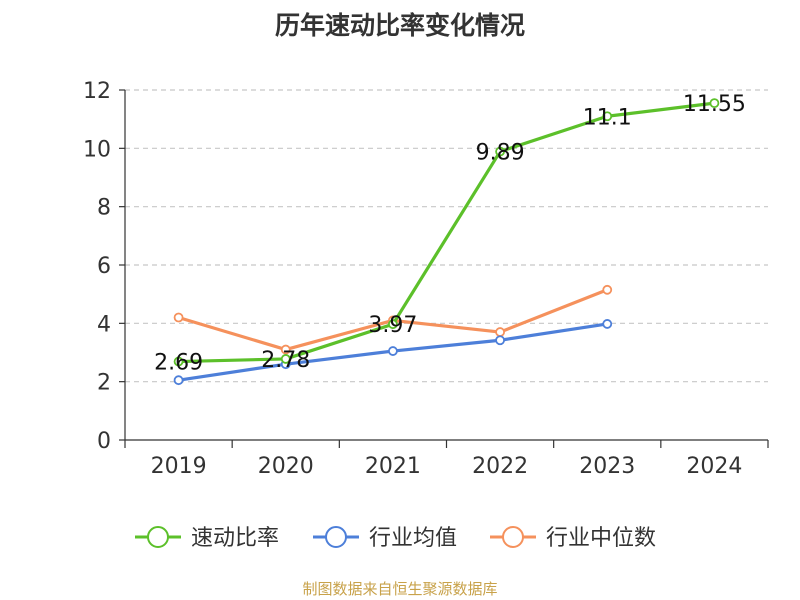  What do you see at coordinates (500, 466) in the screenshot?
I see `x-tick-label: 2022` at bounding box center [500, 466].